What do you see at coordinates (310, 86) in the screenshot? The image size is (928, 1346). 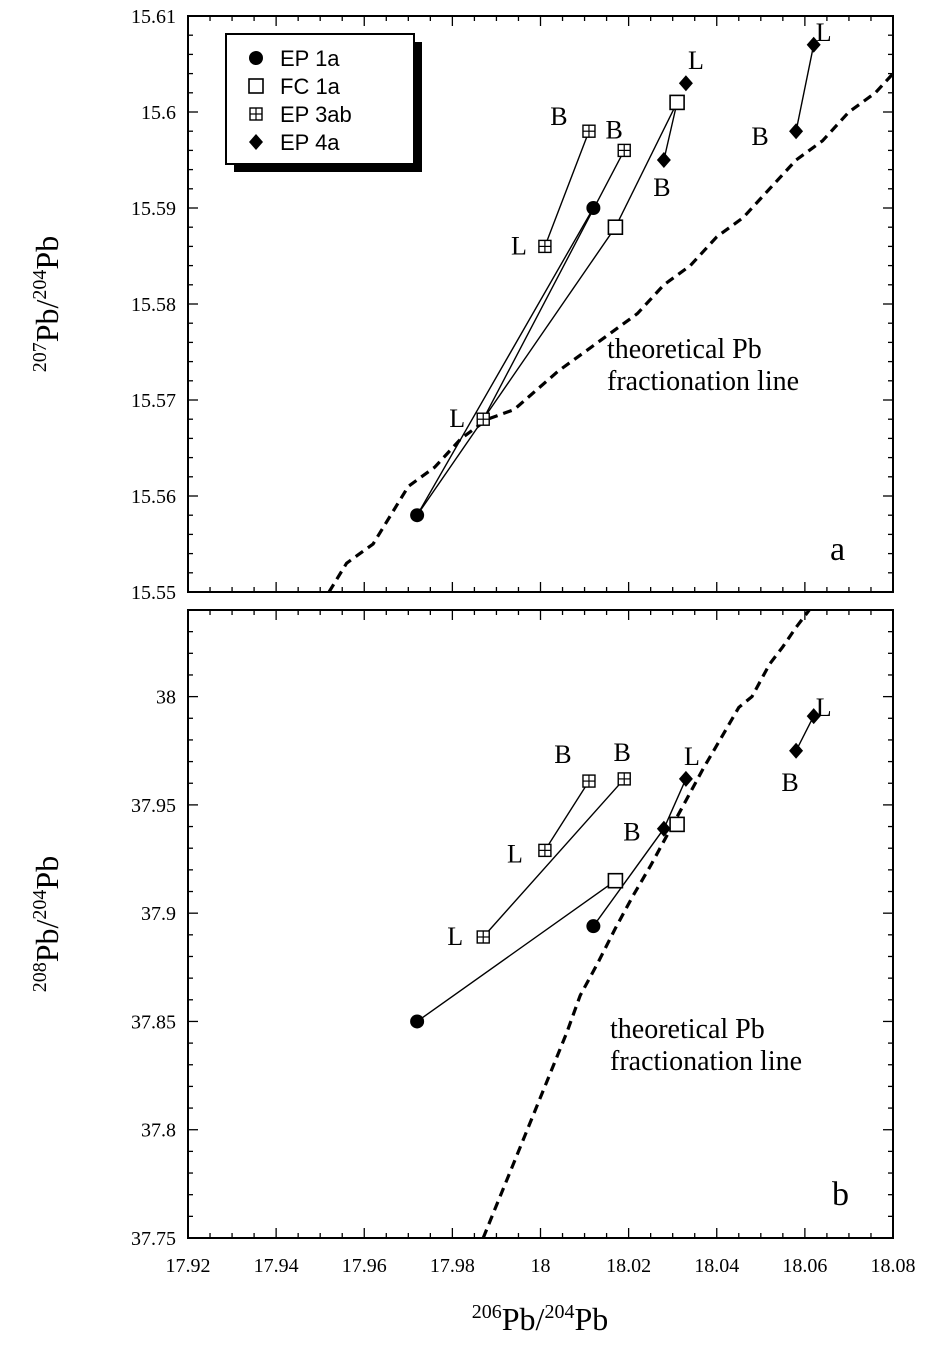 I see `legend-label: FC 1a` at bounding box center [310, 86].